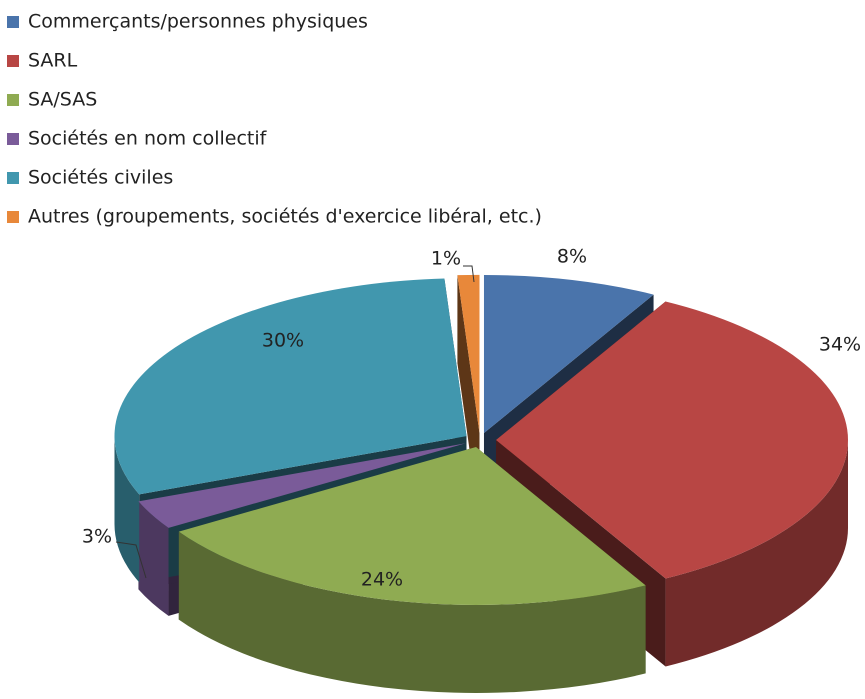 This screenshot has height=699, width=865. What do you see at coordinates (100, 178) in the screenshot?
I see `legend-label: Sociétés civiles` at bounding box center [100, 178].